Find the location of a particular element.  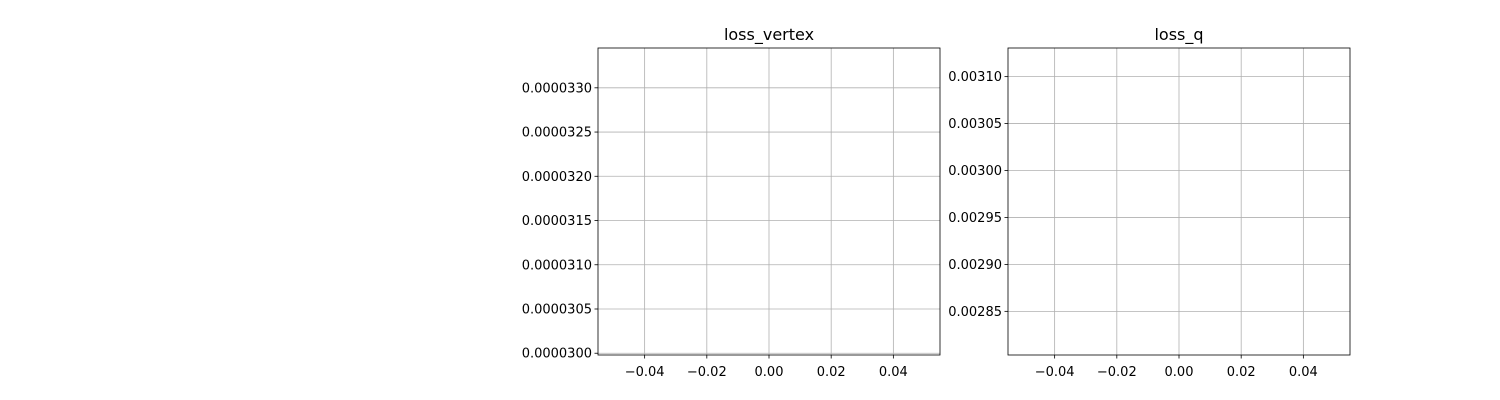

y-tick-label: 0.0000305 is located at coordinates (557, 309).